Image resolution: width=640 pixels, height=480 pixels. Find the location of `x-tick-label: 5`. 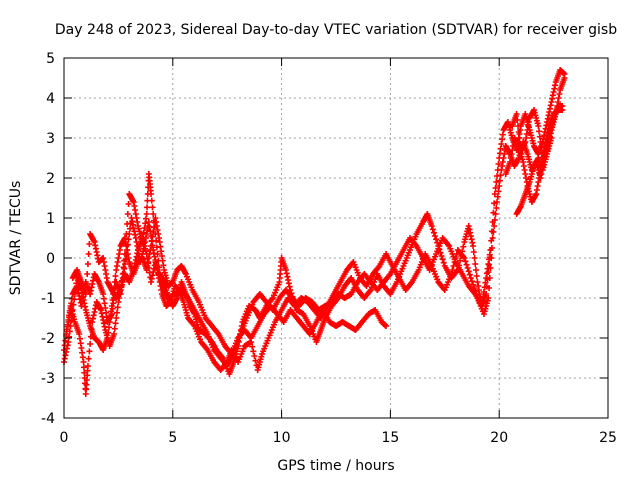

x-tick-label: 5 is located at coordinates (172, 438).